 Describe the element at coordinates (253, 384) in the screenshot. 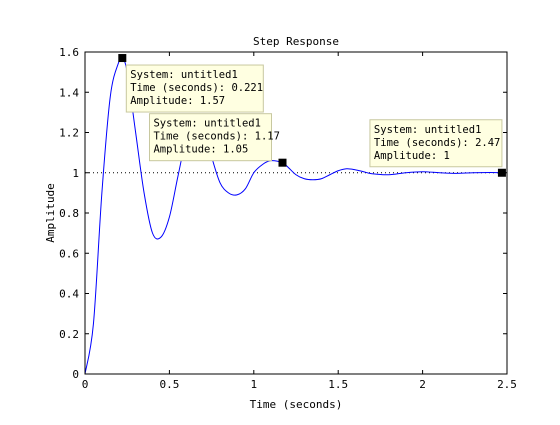

I see `x-tick-label: 1` at that location.